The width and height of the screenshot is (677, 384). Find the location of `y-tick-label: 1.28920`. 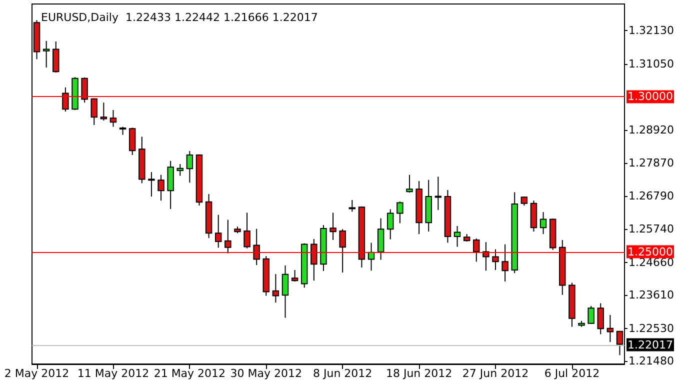

y-tick-label: 1.28920 is located at coordinates (651, 130).